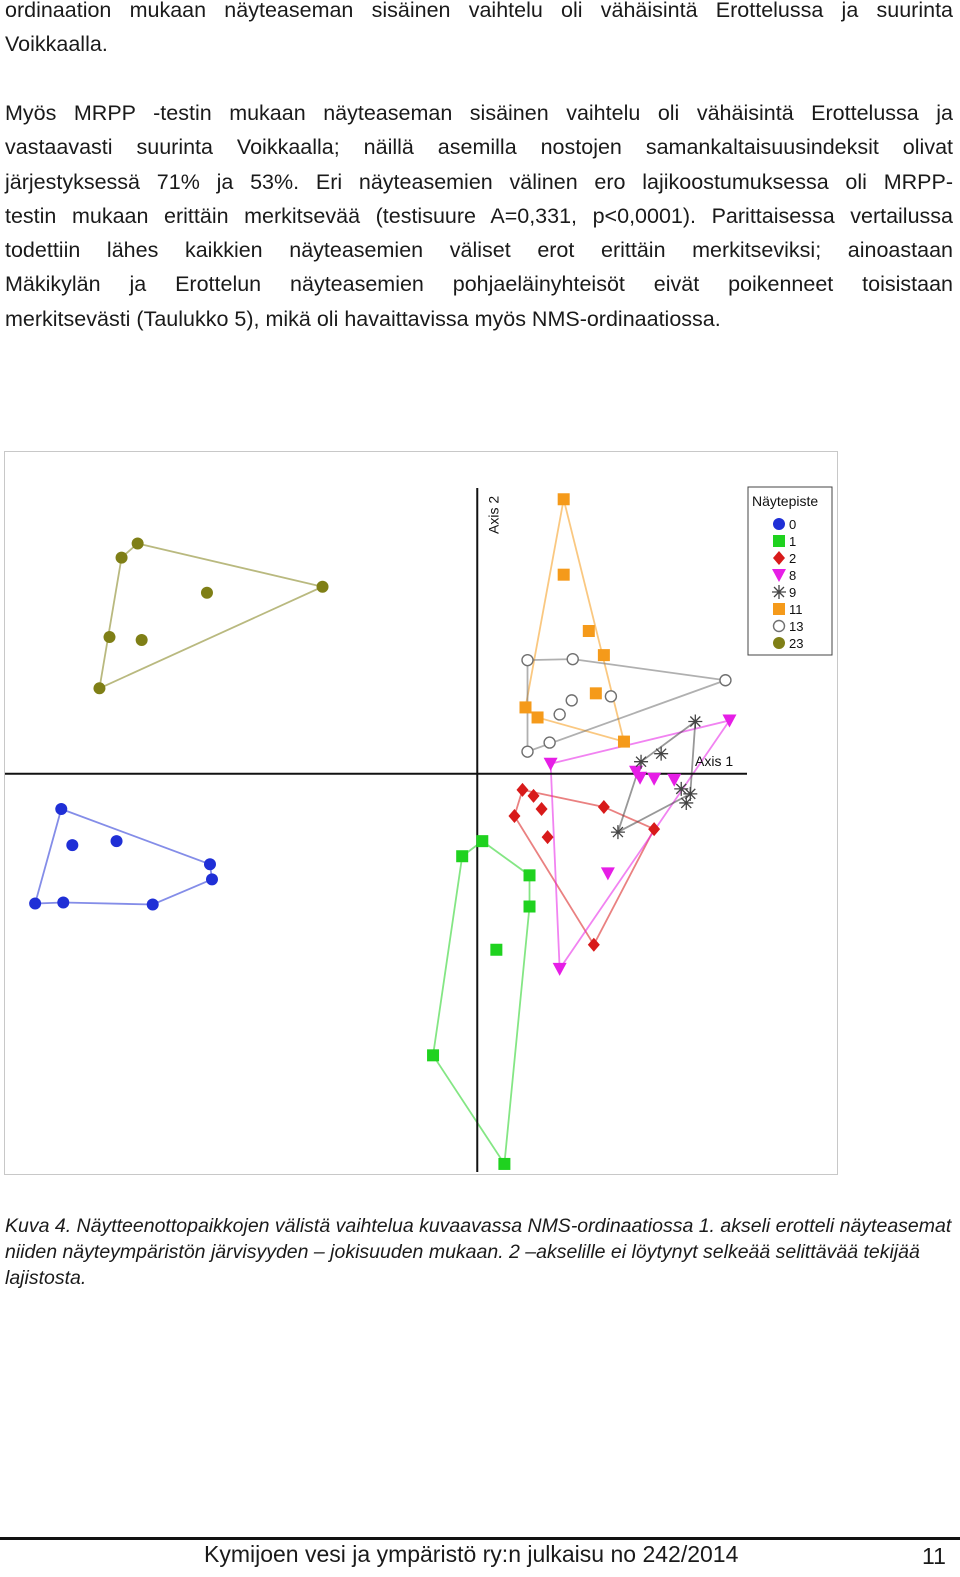 The image size is (960, 1577). I want to click on legend-label-11: 11, so click(796, 609).